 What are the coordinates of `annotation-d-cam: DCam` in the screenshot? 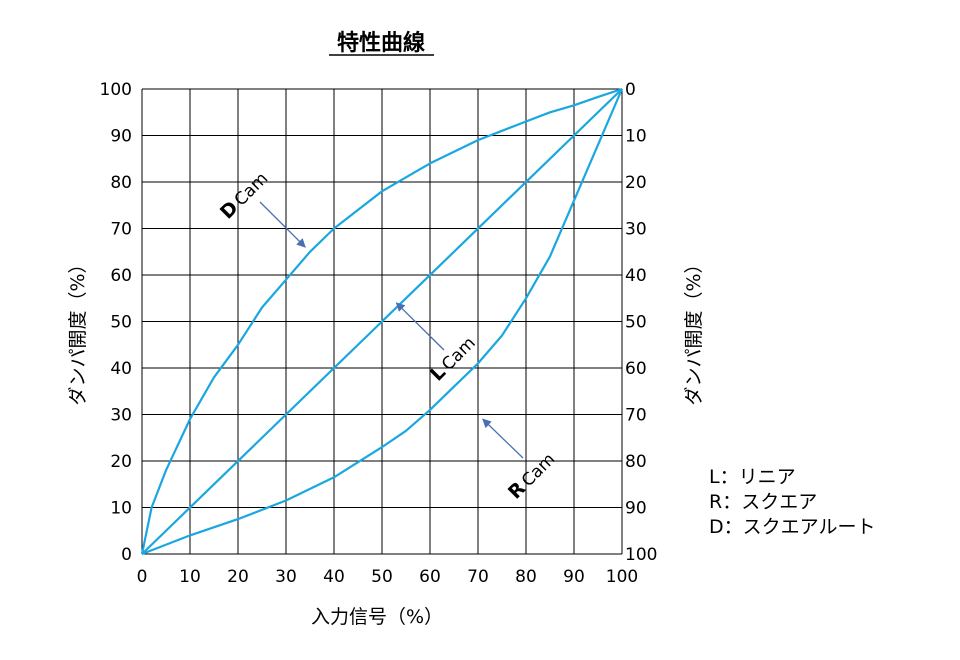 It's located at (244, 195).